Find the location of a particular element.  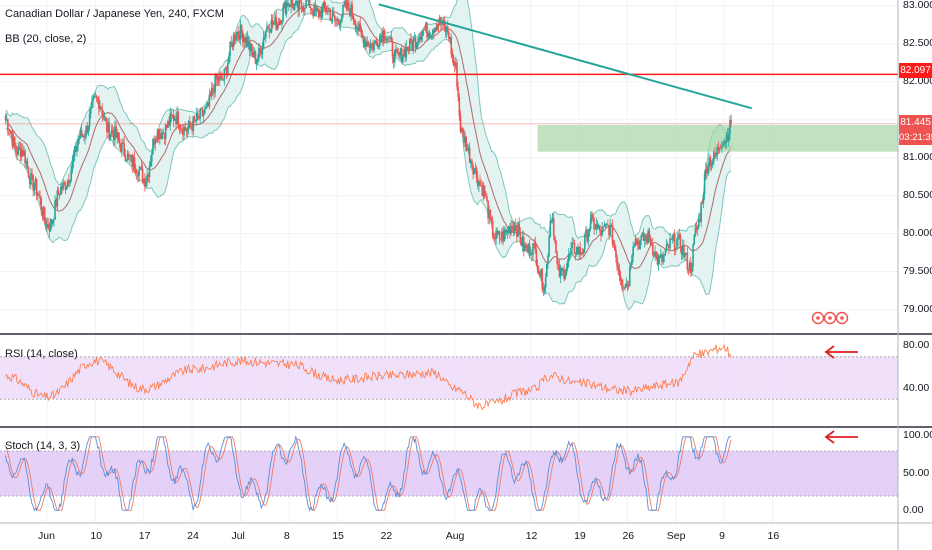

event-dot-icon is located at coordinates (830, 318).